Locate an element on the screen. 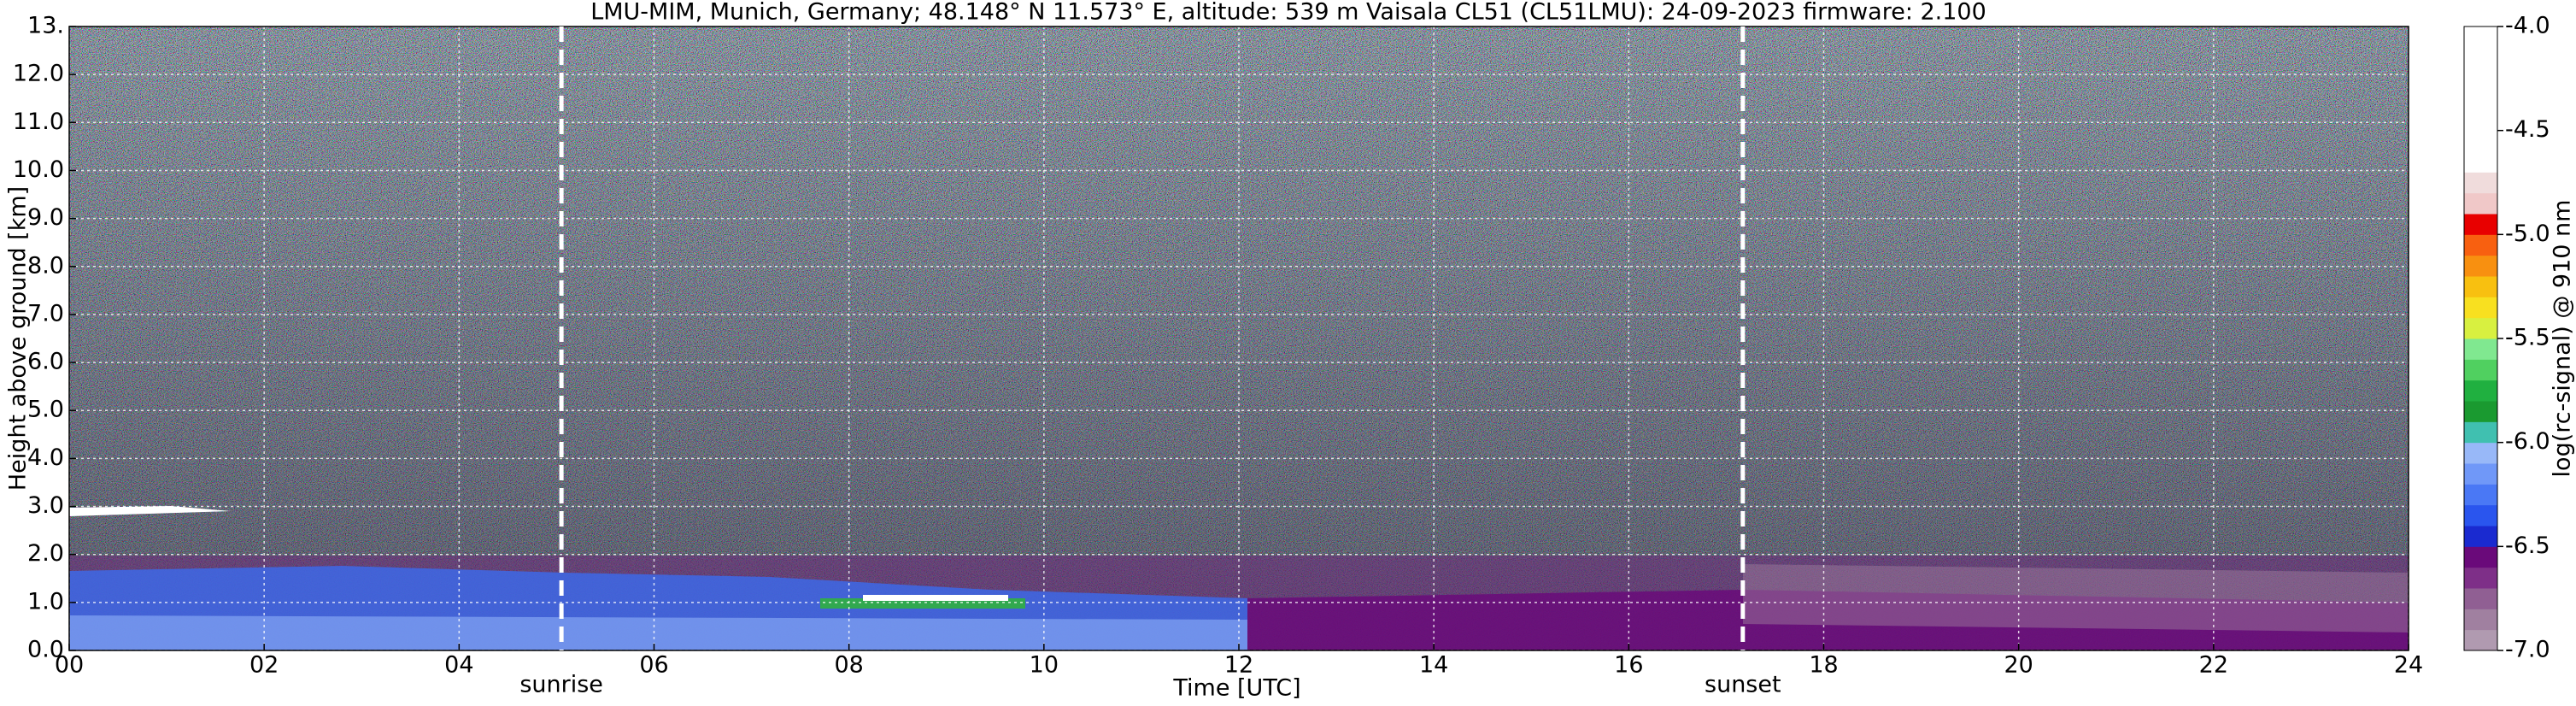  x-tick-label: 10 is located at coordinates (1044, 665).